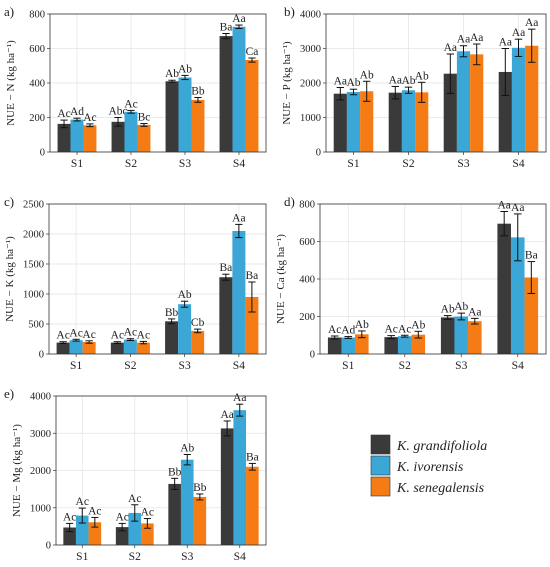 The image size is (550, 567). What do you see at coordinates (37, 49) in the screenshot?
I see `y-tick-label: 600` at bounding box center [37, 49].